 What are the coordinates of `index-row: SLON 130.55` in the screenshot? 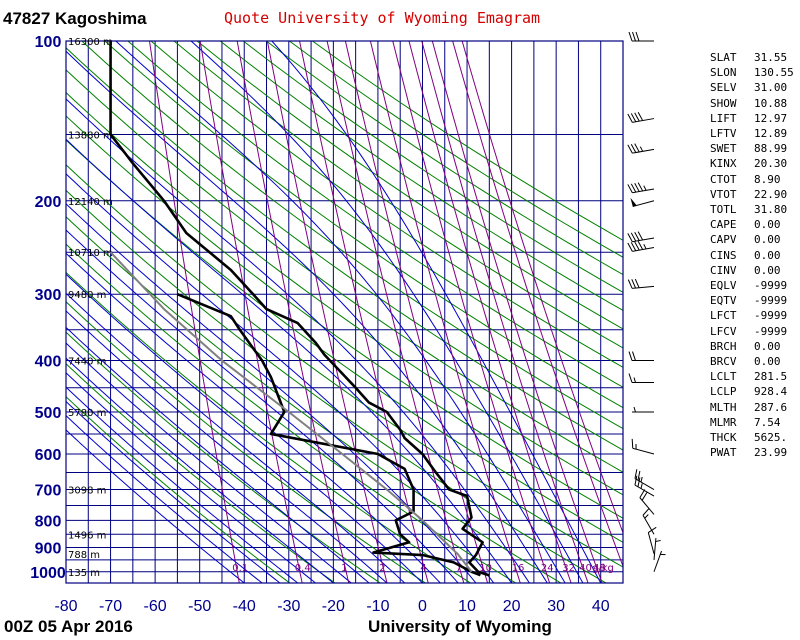 It's located at (752, 72).